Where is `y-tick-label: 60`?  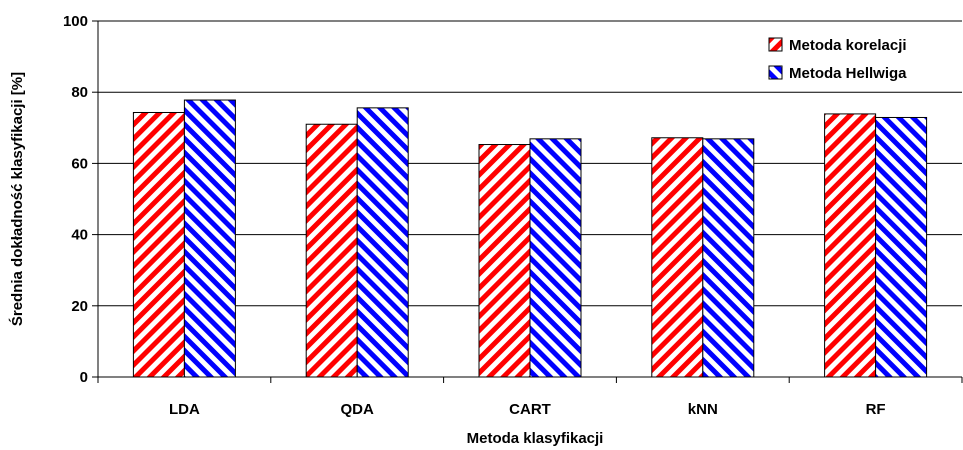 y-tick-label: 60 is located at coordinates (79, 163).